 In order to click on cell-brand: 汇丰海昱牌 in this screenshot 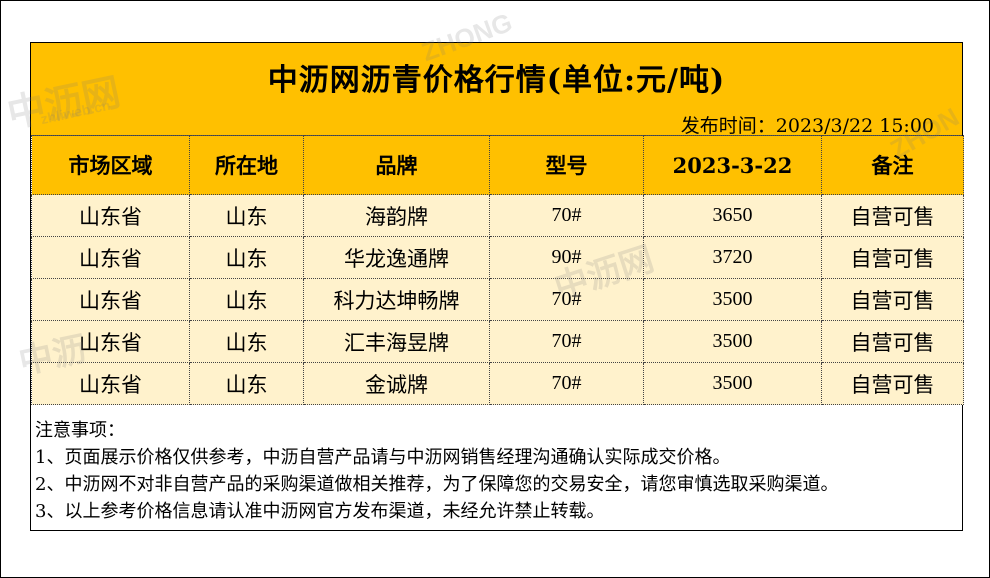, I will do `click(396, 341)`.